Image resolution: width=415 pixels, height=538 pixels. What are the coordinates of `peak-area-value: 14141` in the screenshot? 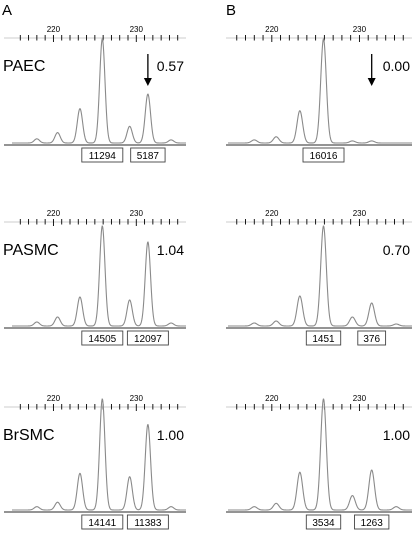 It's located at (102, 523).